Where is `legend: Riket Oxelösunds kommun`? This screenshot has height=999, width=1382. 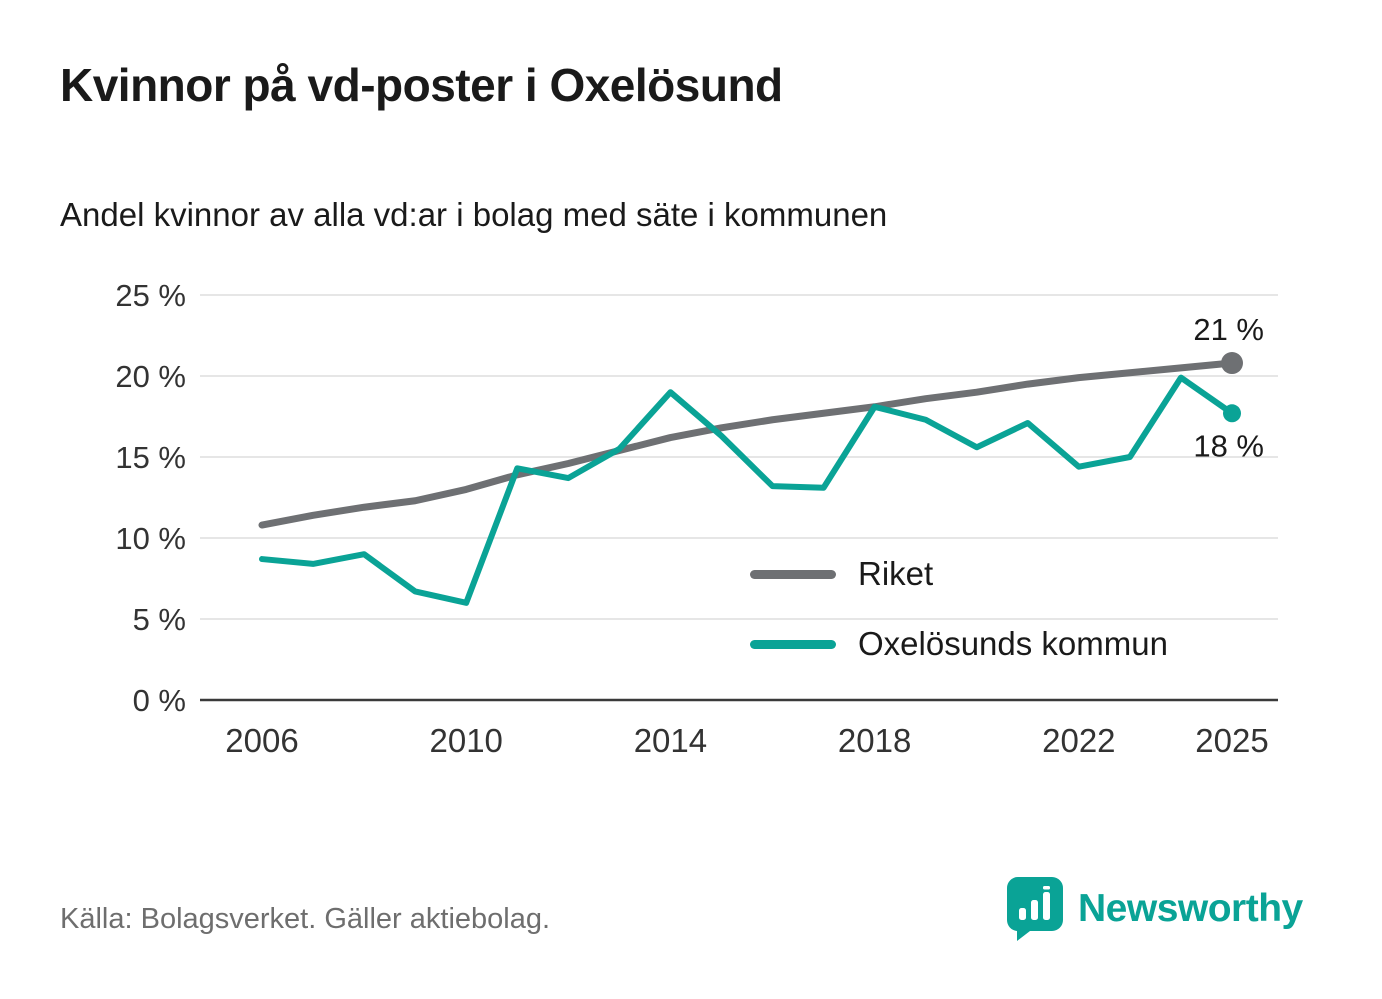 legend: Riket Oxelösunds kommun is located at coordinates (959, 609).